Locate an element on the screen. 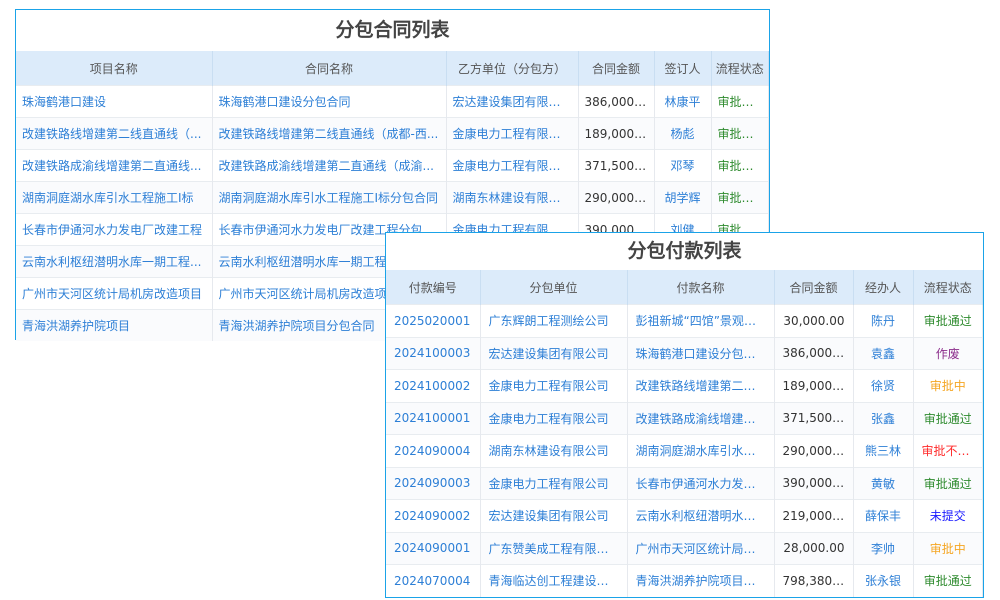 The image size is (1000, 600). cell-person: 黄敏 is located at coordinates (883, 483).